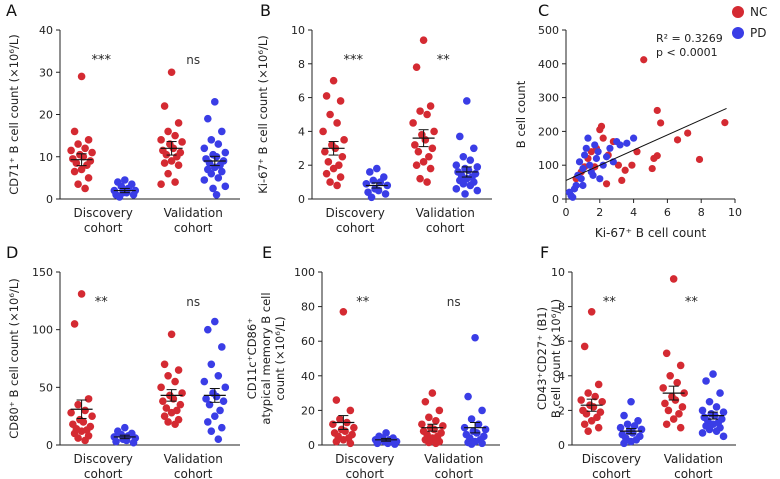 The image size is (780, 479). I want to click on y-tick-label: 50, so click(46, 387).